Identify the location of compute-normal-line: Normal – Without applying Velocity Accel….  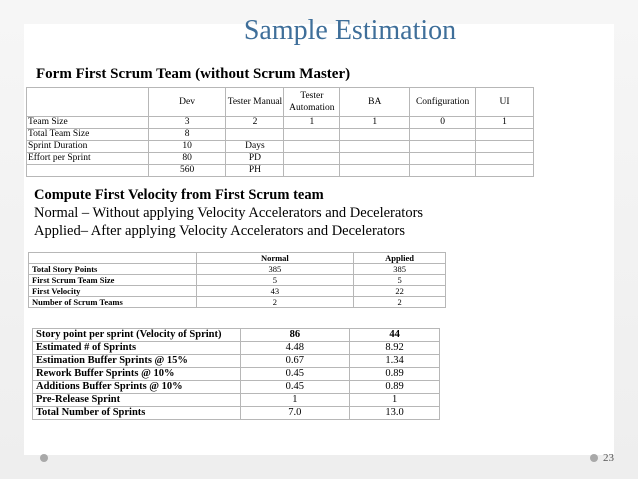
(229, 213).